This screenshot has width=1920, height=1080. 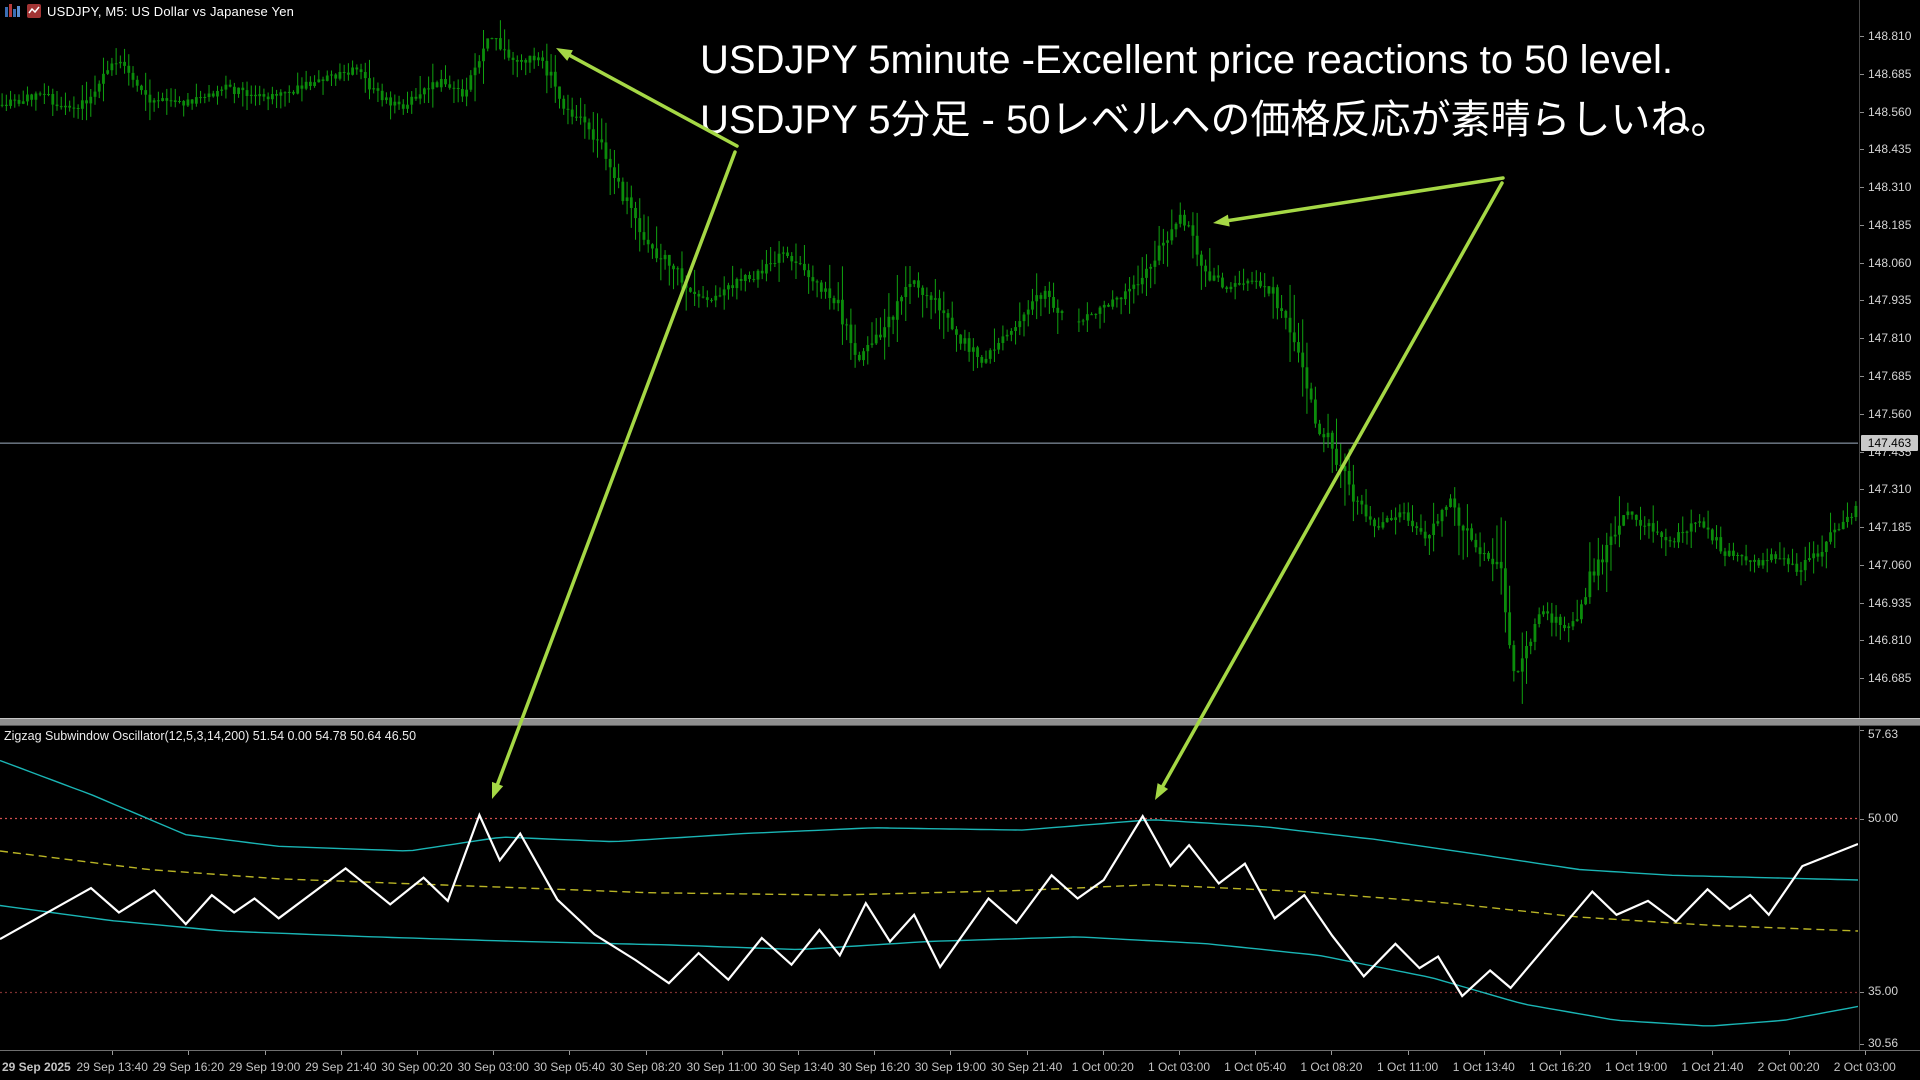 I want to click on subwindow-separator, so click(x=960, y=722).